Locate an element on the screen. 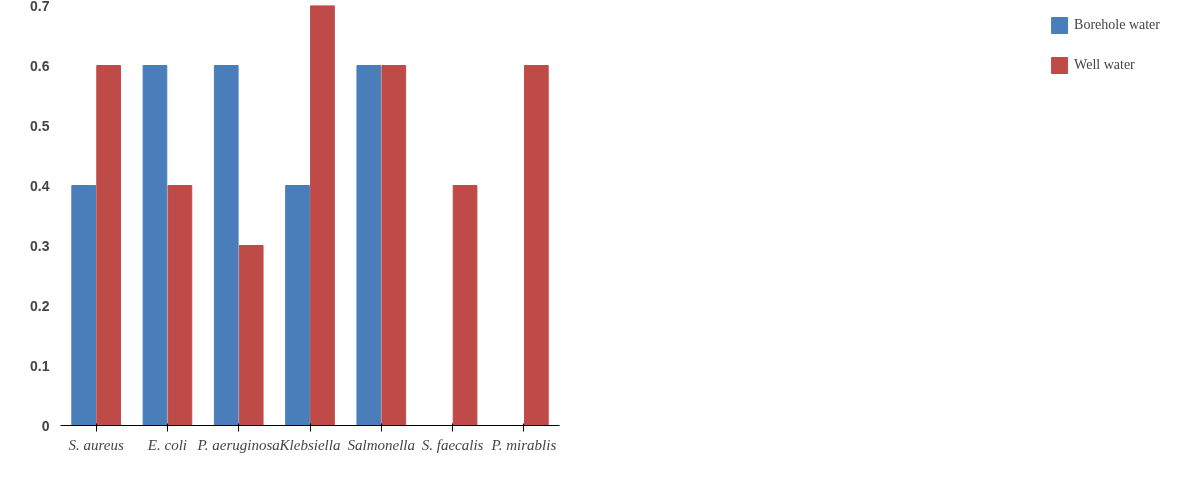  y-tick-label: 0.2 is located at coordinates (40, 305).